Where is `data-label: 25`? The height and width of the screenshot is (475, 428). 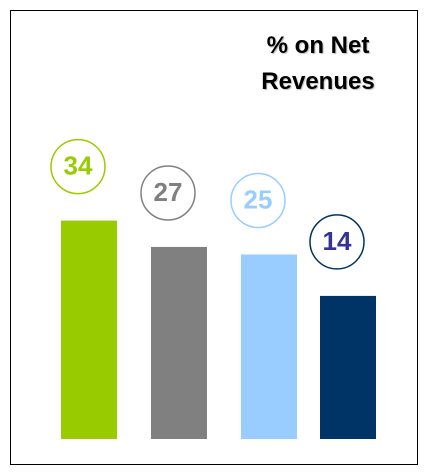 data-label: 25 is located at coordinates (258, 199).